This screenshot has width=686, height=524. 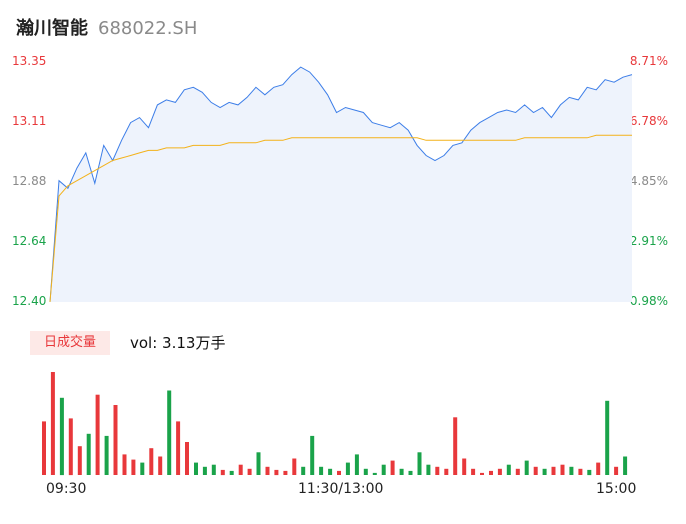 I want to click on volume-summary: vol: 3.13万手, so click(x=178, y=343).